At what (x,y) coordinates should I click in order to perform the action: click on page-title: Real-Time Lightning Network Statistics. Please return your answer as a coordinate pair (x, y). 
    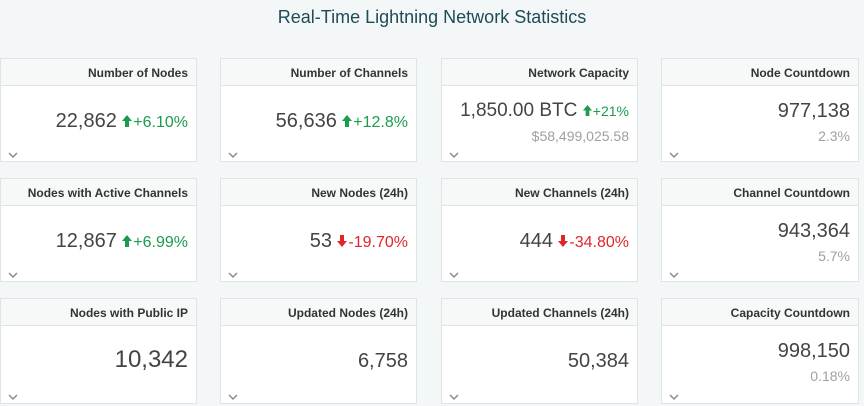
    Looking at the image, I should click on (432, 17).